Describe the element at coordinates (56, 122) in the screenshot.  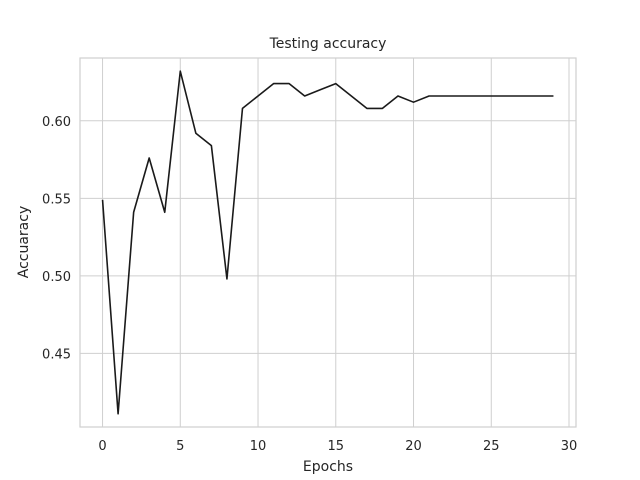
I see `y-tick-label-3: 0.60` at that location.